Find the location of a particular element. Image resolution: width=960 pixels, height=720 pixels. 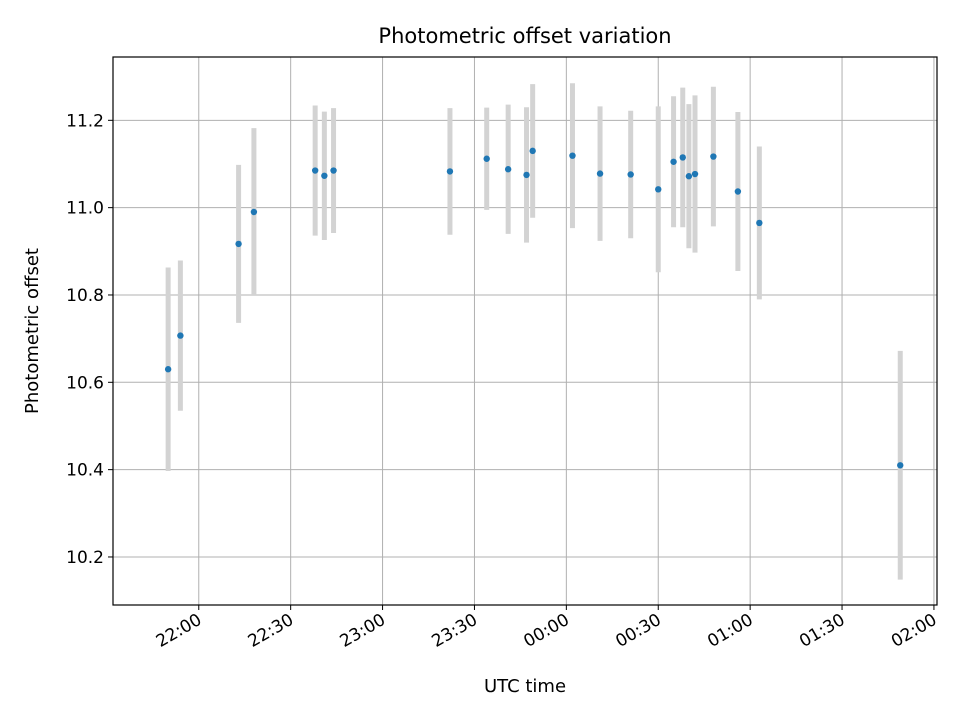

x-axis-label: UTC time is located at coordinates (525, 686).